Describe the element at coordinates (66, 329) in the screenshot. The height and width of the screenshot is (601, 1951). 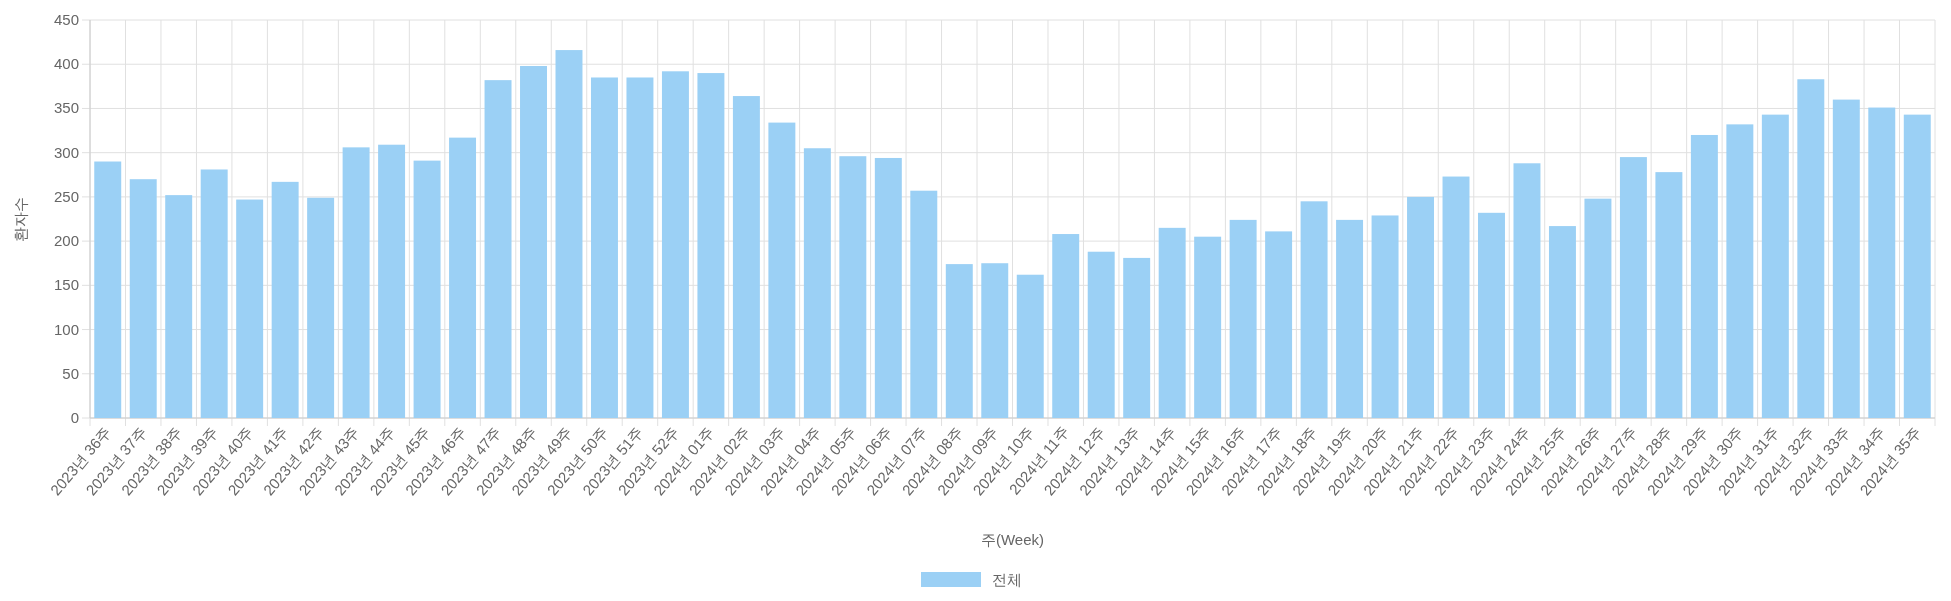
I see `y-tick-label: 100` at that location.